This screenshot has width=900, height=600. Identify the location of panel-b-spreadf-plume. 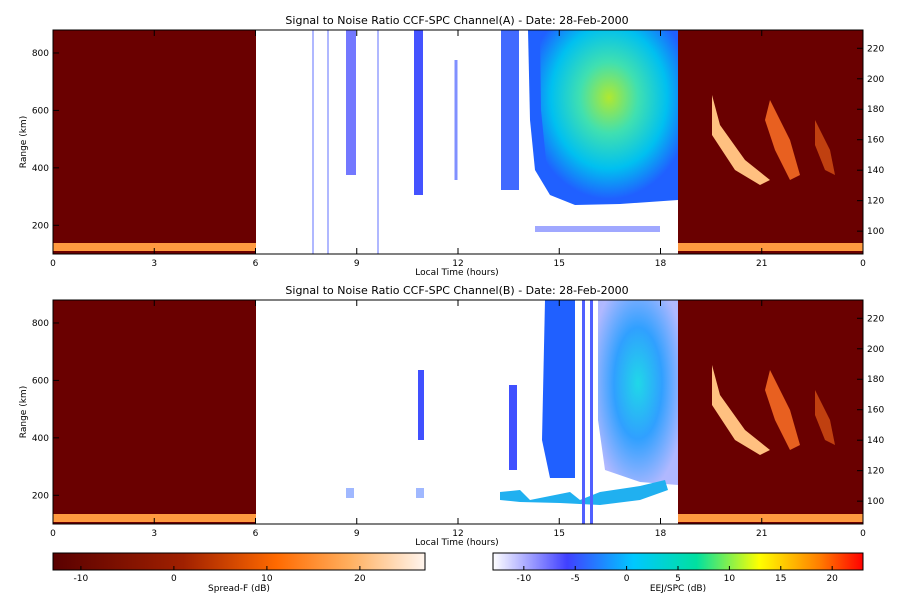
(741, 410).